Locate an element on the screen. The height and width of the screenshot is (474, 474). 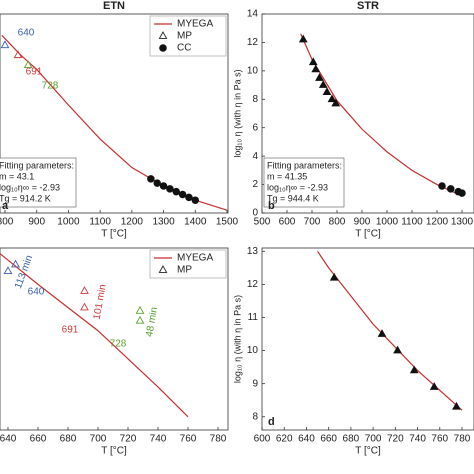
annotation: 48 min is located at coordinates (152, 321).